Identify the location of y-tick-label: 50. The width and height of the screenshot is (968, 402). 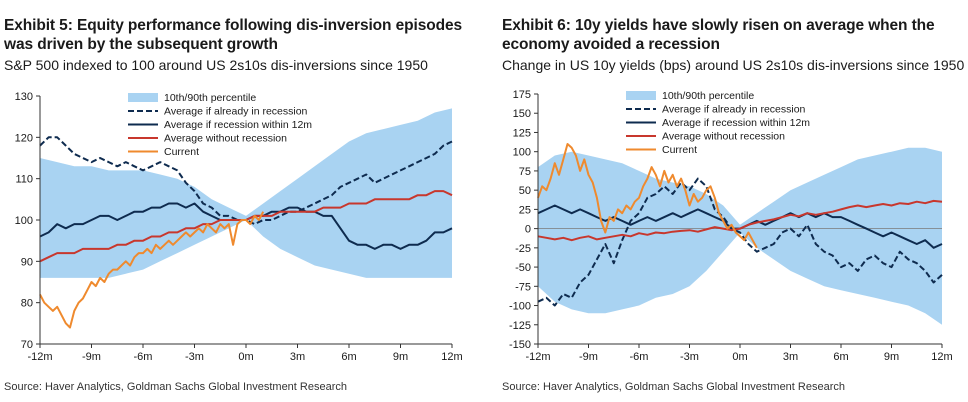
(525, 191).